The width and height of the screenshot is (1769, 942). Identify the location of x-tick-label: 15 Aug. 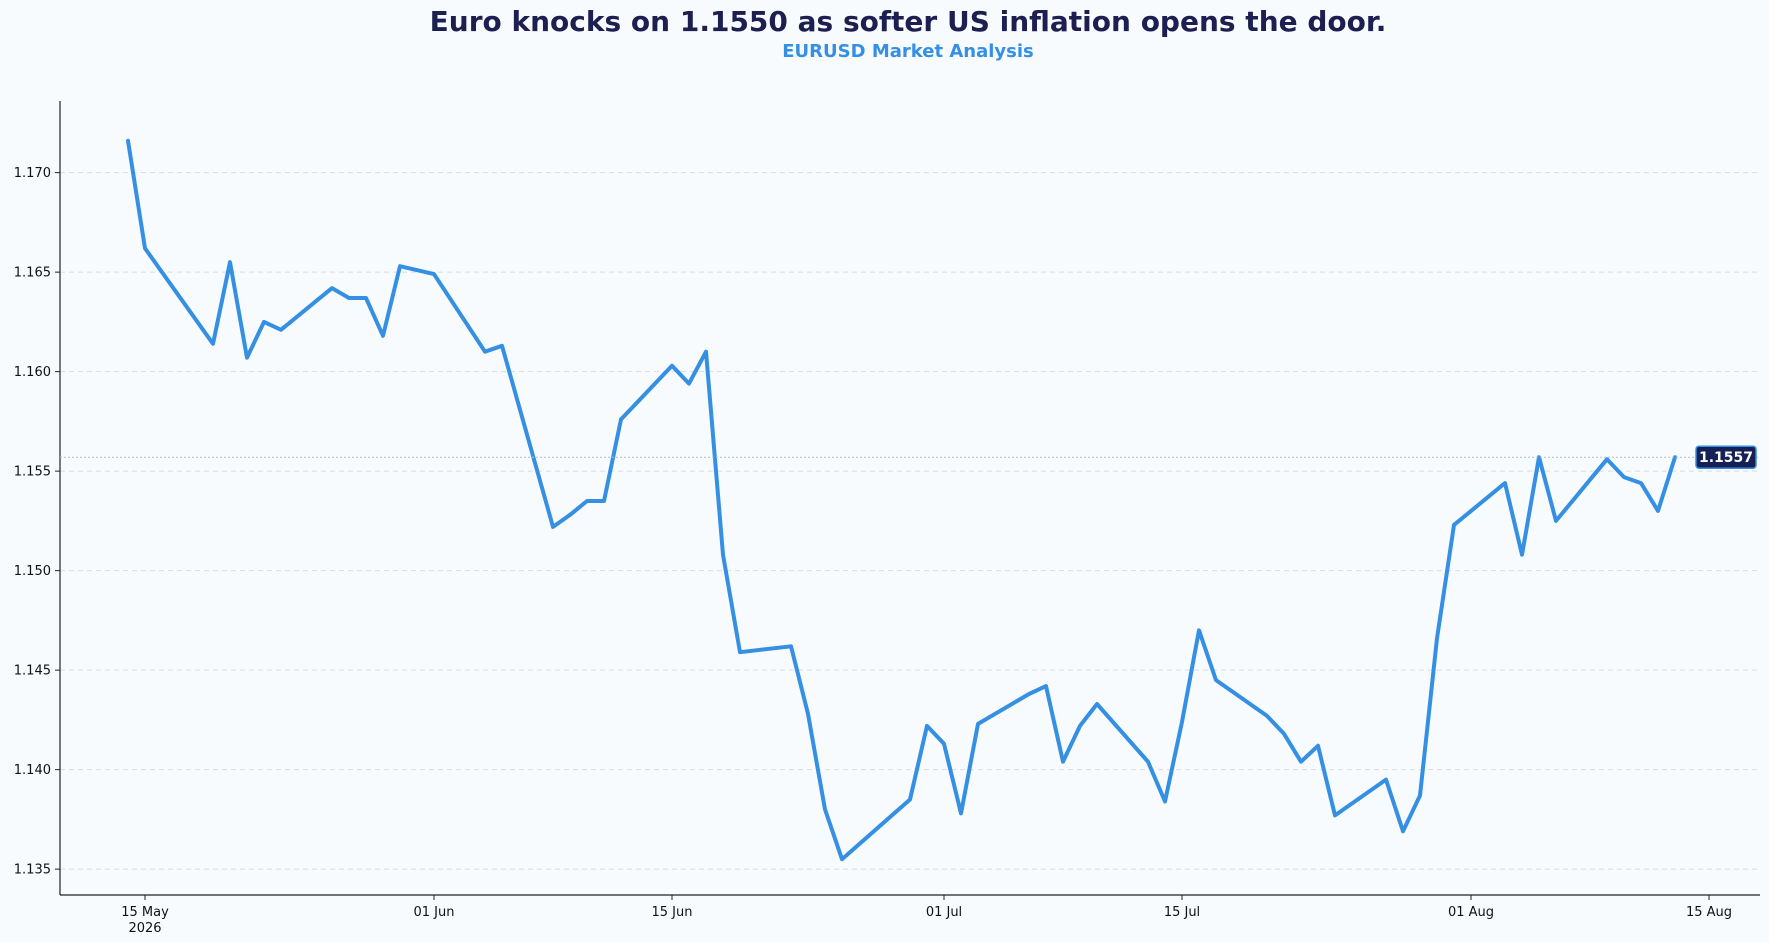
(1709, 912).